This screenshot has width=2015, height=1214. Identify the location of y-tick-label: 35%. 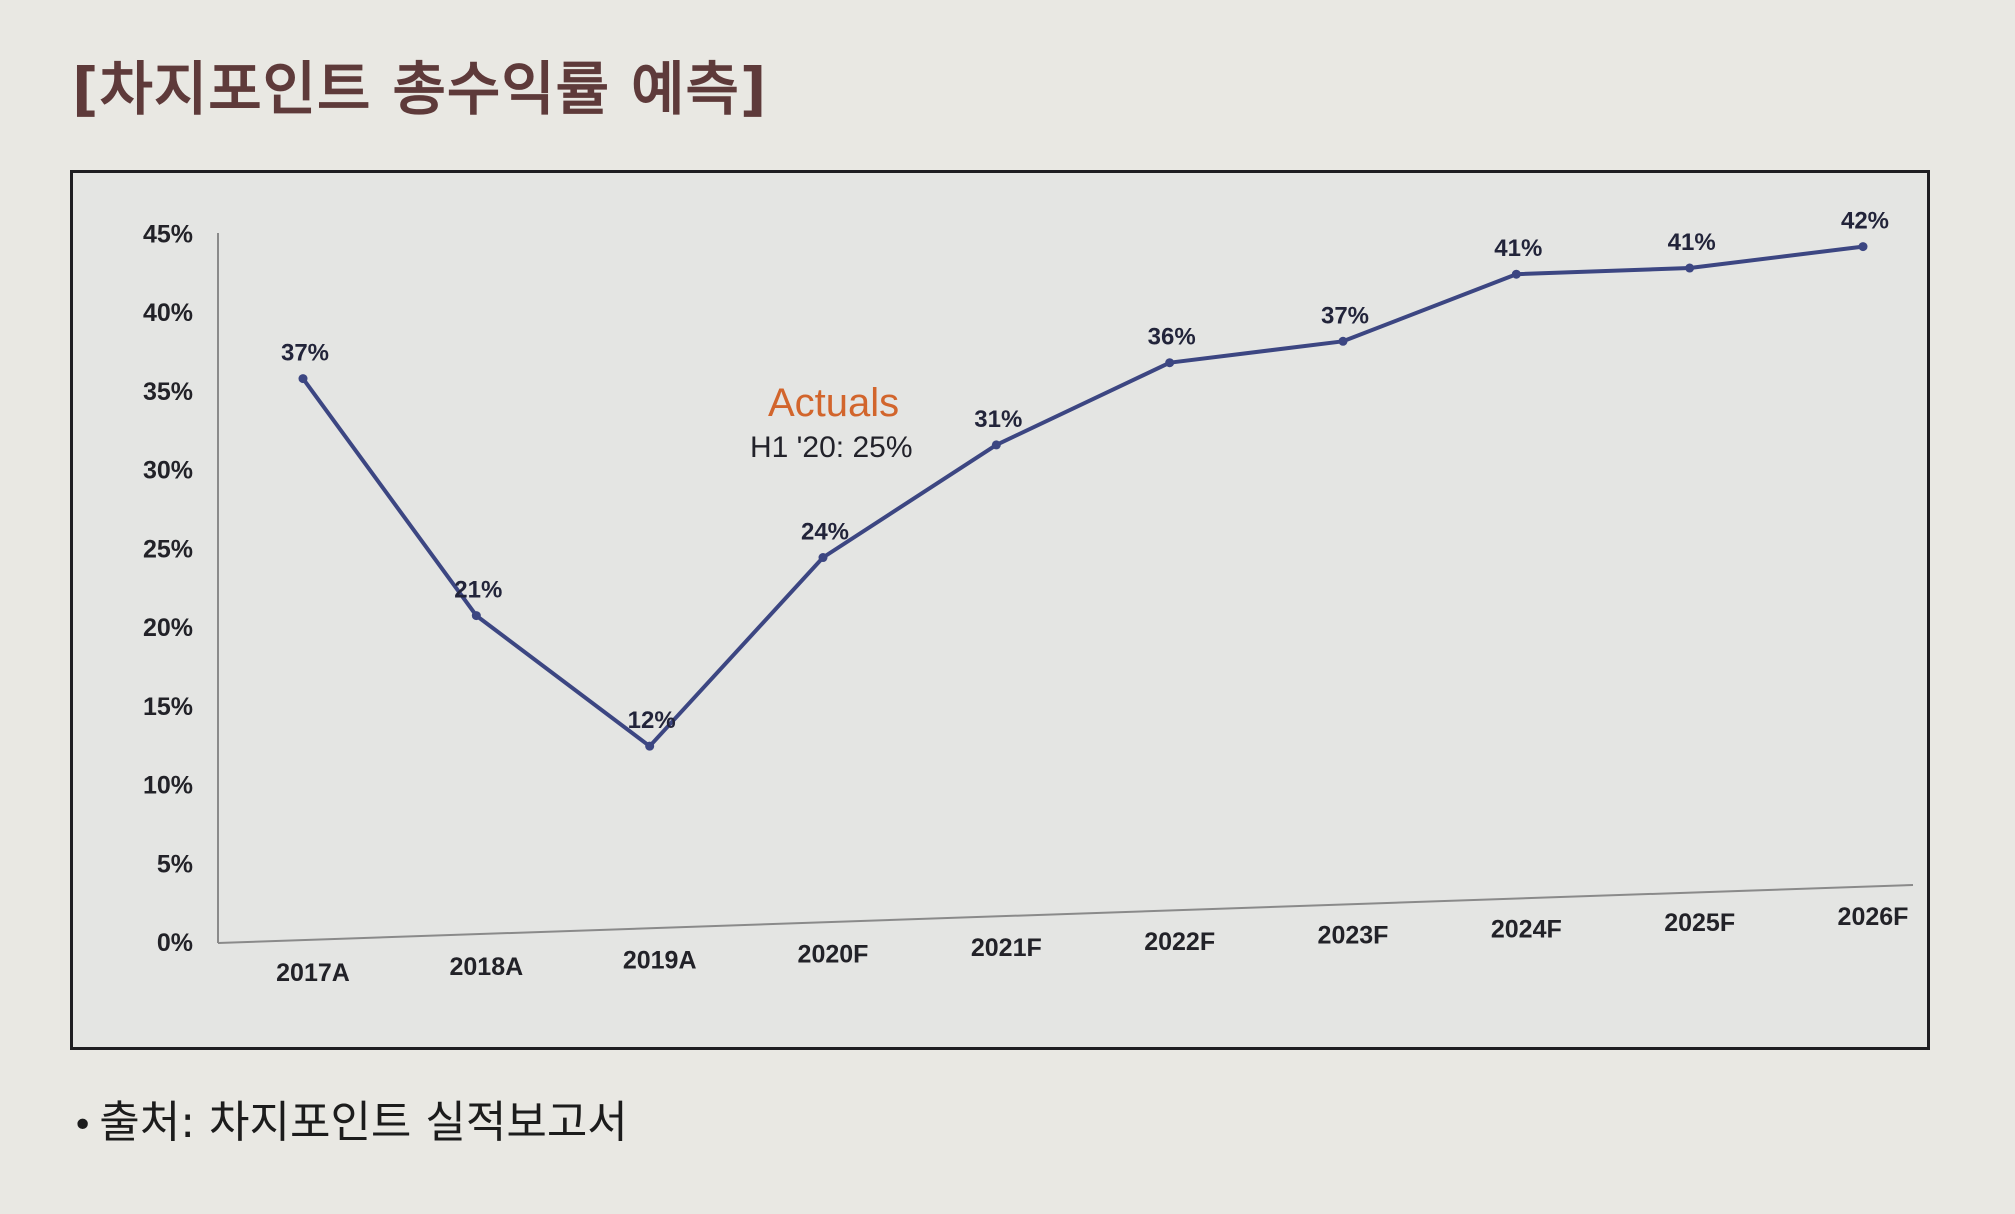
(168, 392).